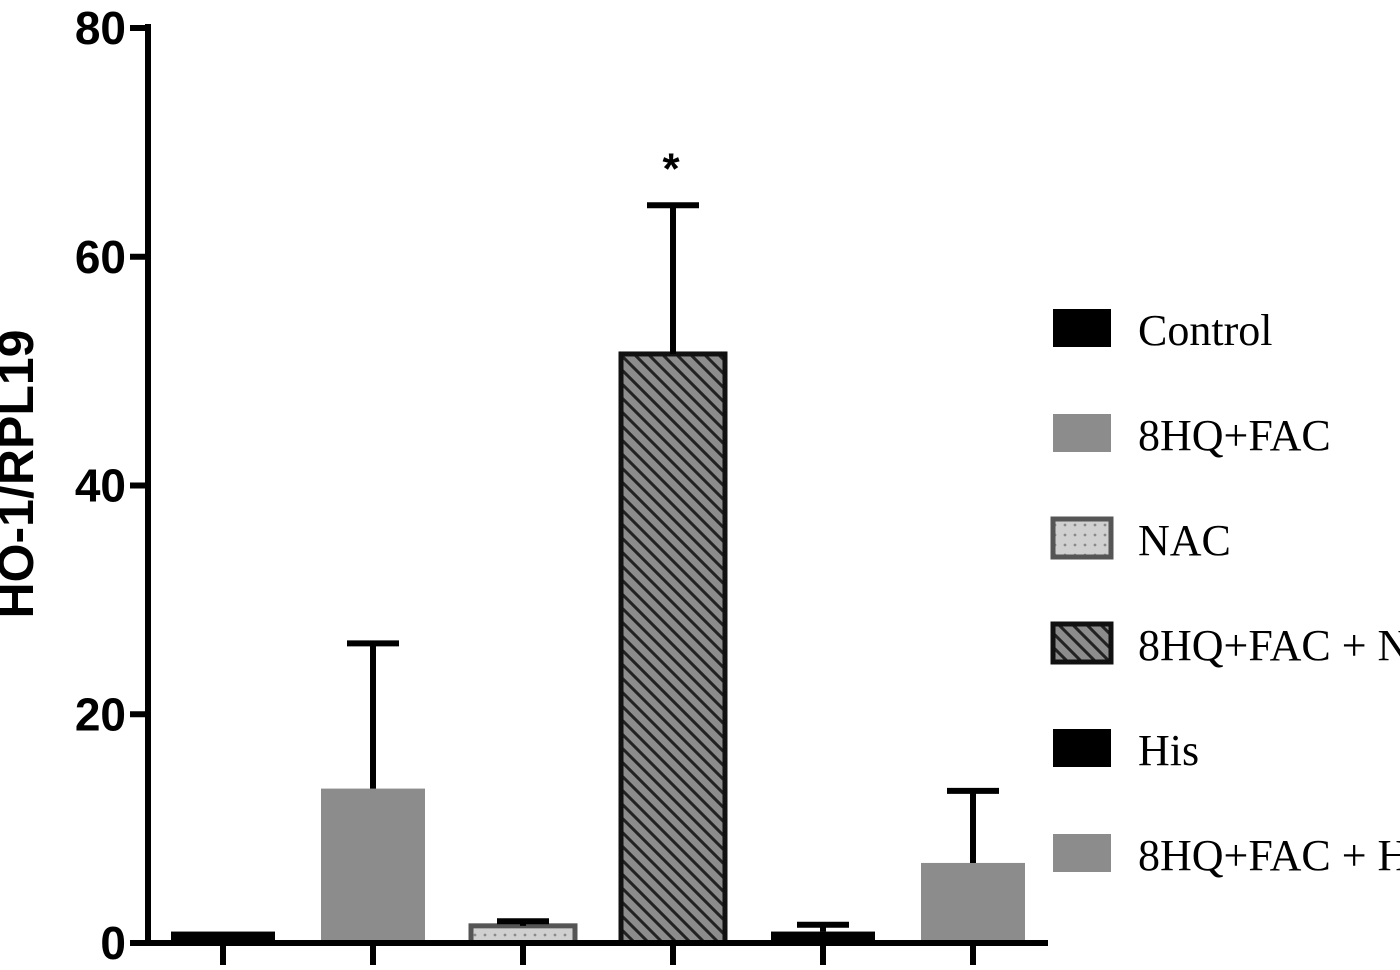 This screenshot has height=970, width=1400. I want to click on y-tick-label-1: 20, so click(100, 714).